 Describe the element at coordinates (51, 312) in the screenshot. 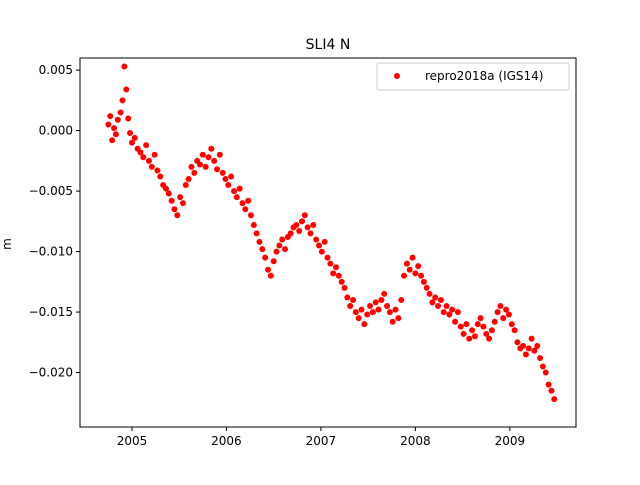

I see `y-tick-label: −0.015` at that location.